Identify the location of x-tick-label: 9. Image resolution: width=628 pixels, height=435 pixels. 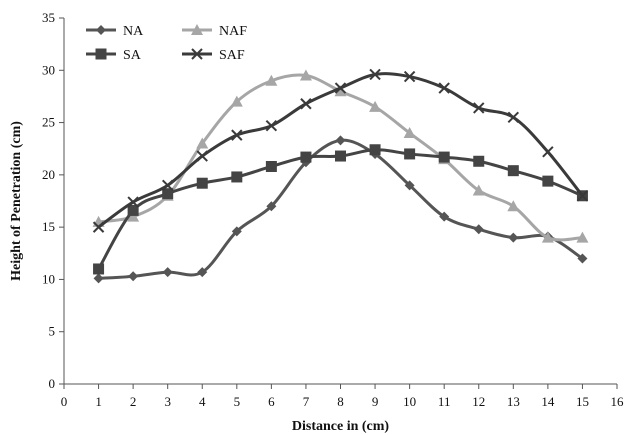
(375, 401).